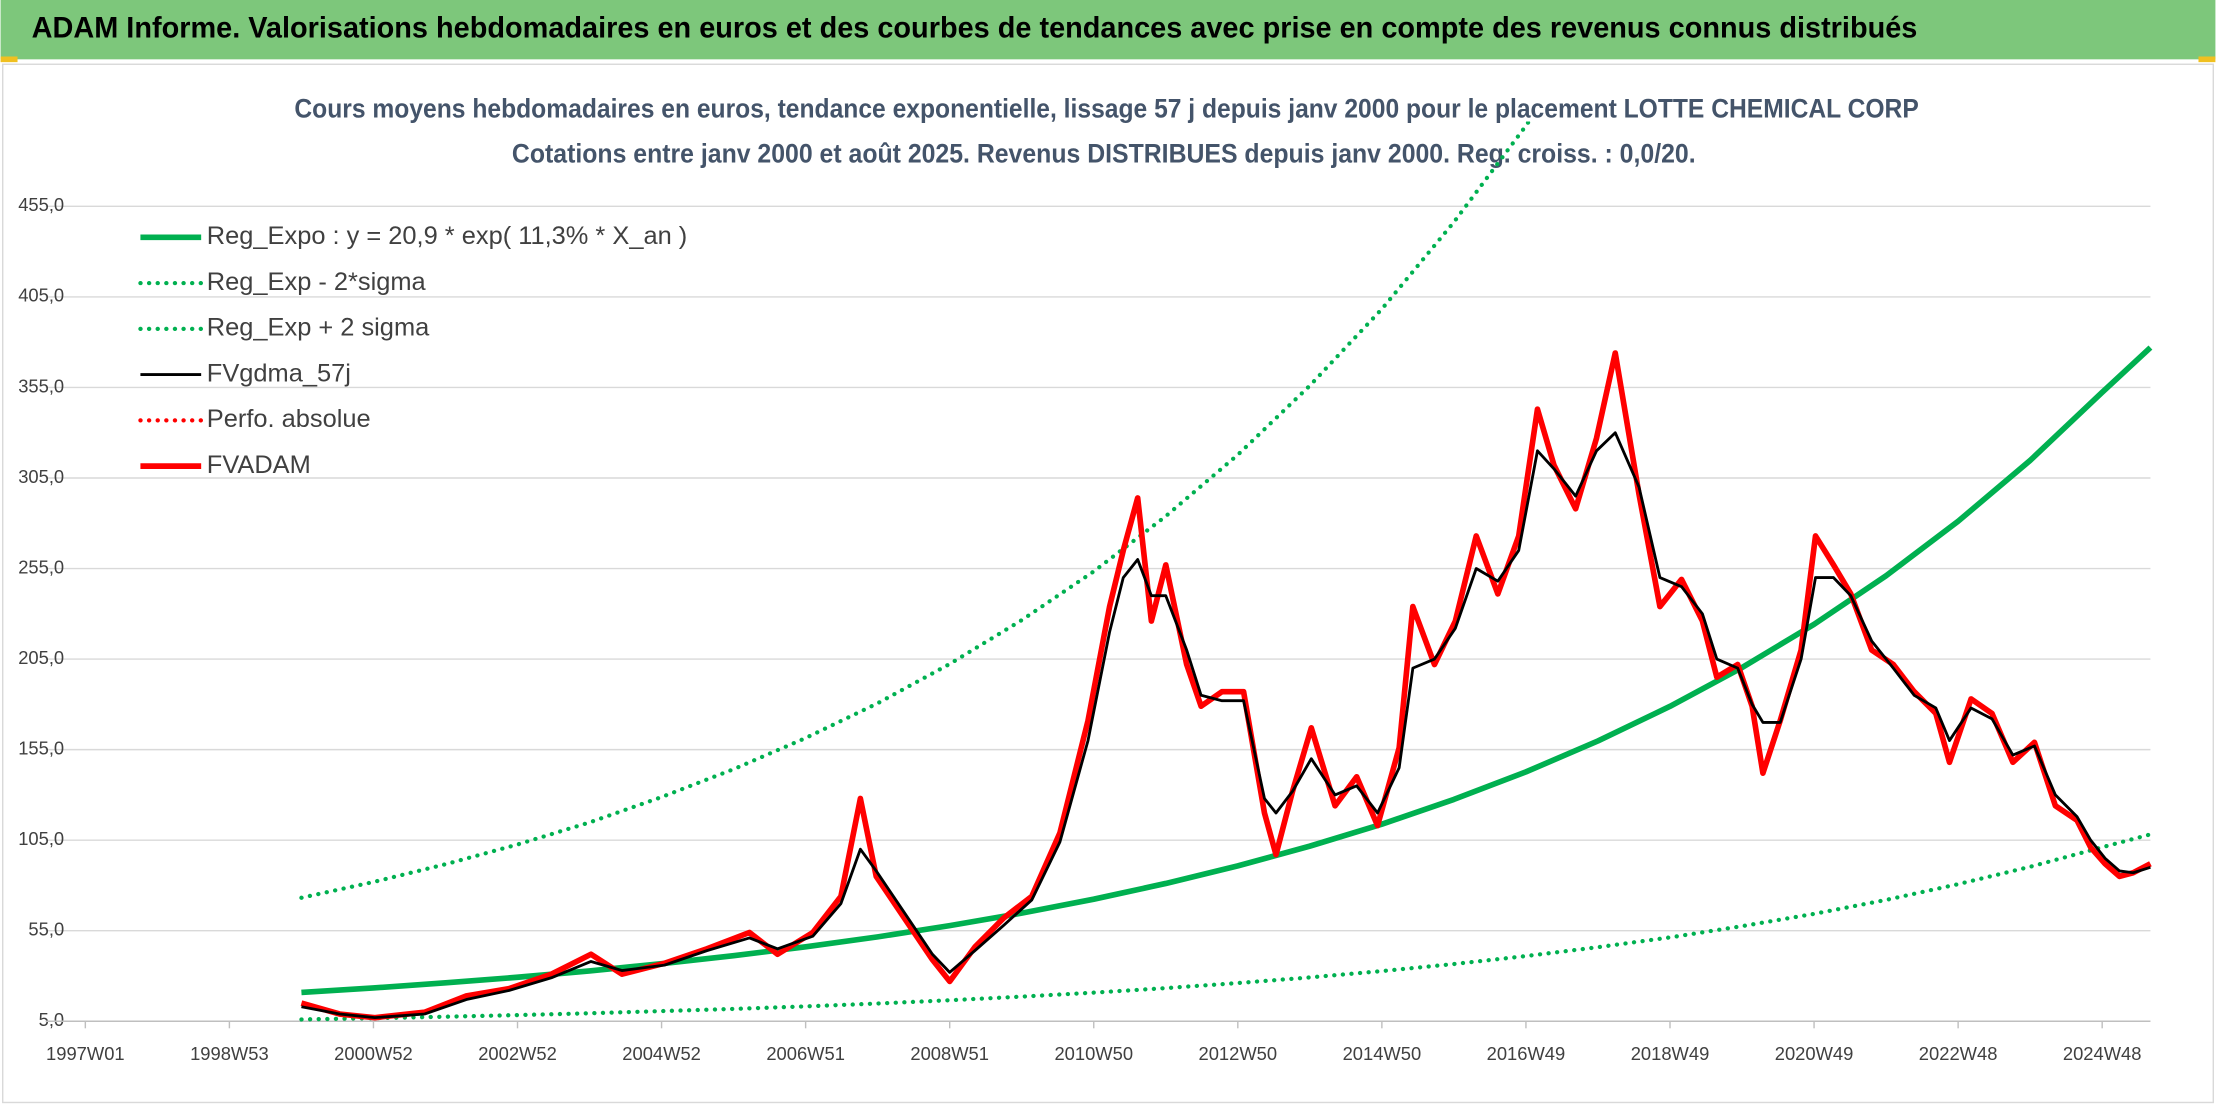  Describe the element at coordinates (41, 476) in the screenshot. I see `y-tick-label: 305,0` at that location.